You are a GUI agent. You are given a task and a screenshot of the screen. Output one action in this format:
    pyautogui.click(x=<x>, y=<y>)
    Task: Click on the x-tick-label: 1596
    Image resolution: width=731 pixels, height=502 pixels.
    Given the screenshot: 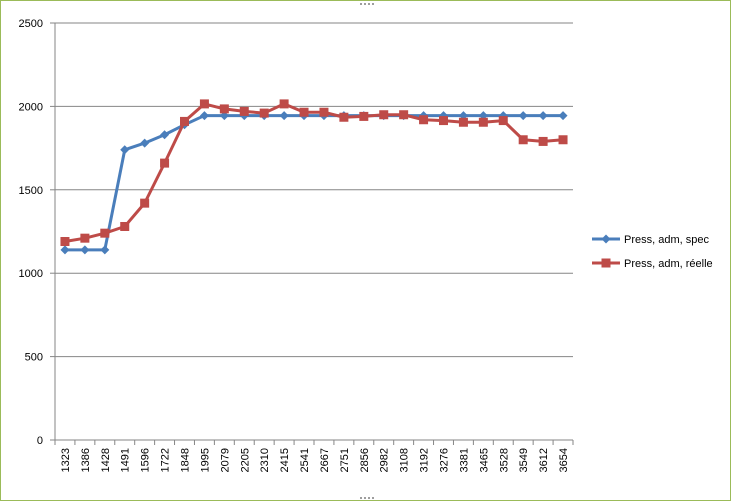 What is the action you would take?
    pyautogui.click(x=146, y=460)
    